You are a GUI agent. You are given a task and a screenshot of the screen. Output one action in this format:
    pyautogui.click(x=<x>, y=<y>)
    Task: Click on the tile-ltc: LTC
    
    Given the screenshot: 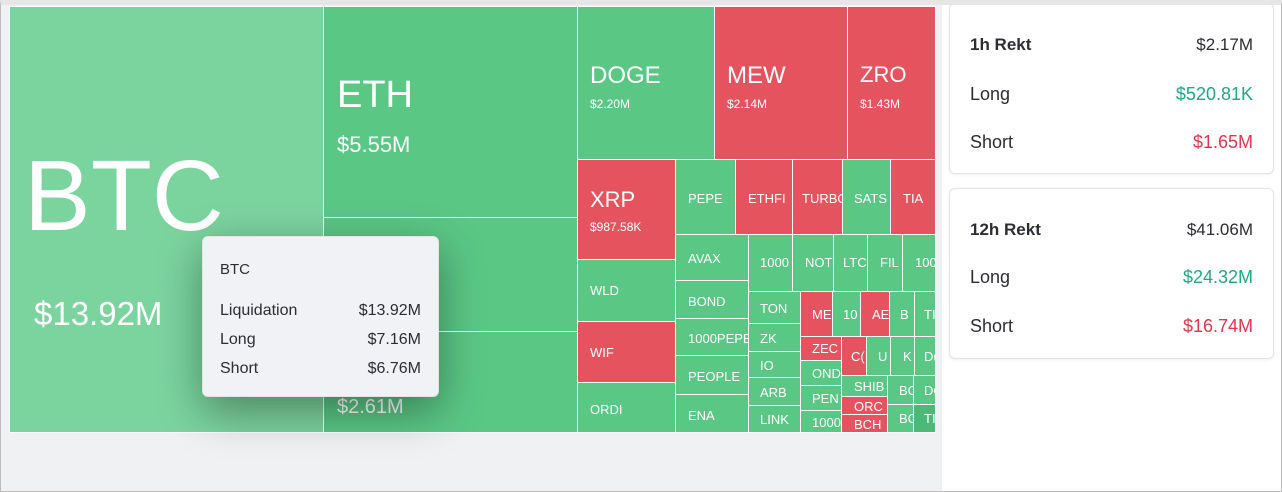 What is the action you would take?
    pyautogui.click(x=850, y=263)
    